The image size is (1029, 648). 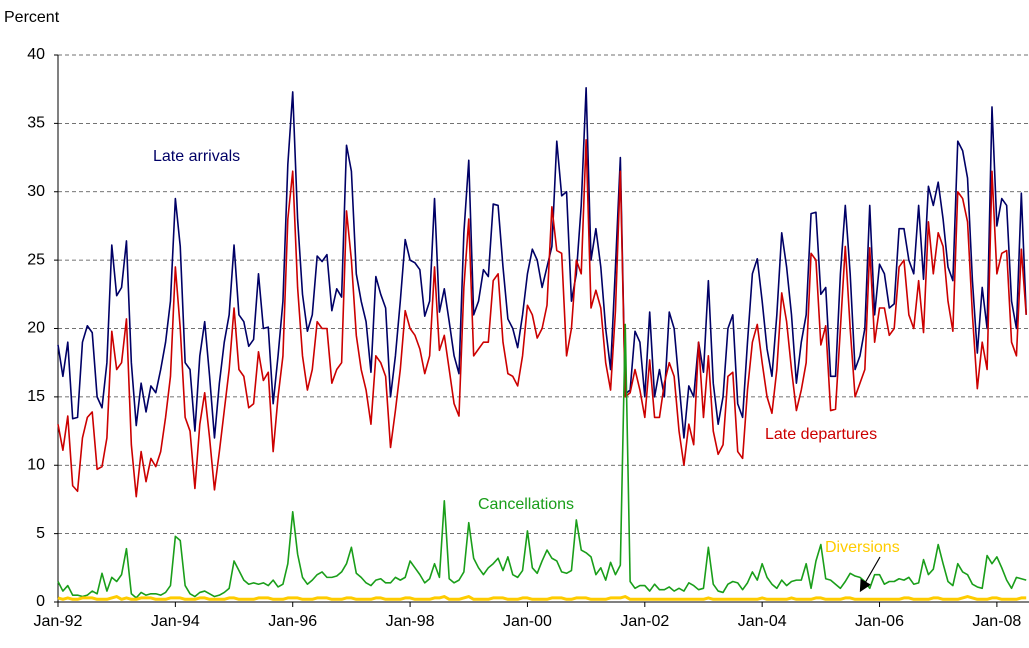 What do you see at coordinates (862, 547) in the screenshot?
I see `series-label: Diversions` at bounding box center [862, 547].